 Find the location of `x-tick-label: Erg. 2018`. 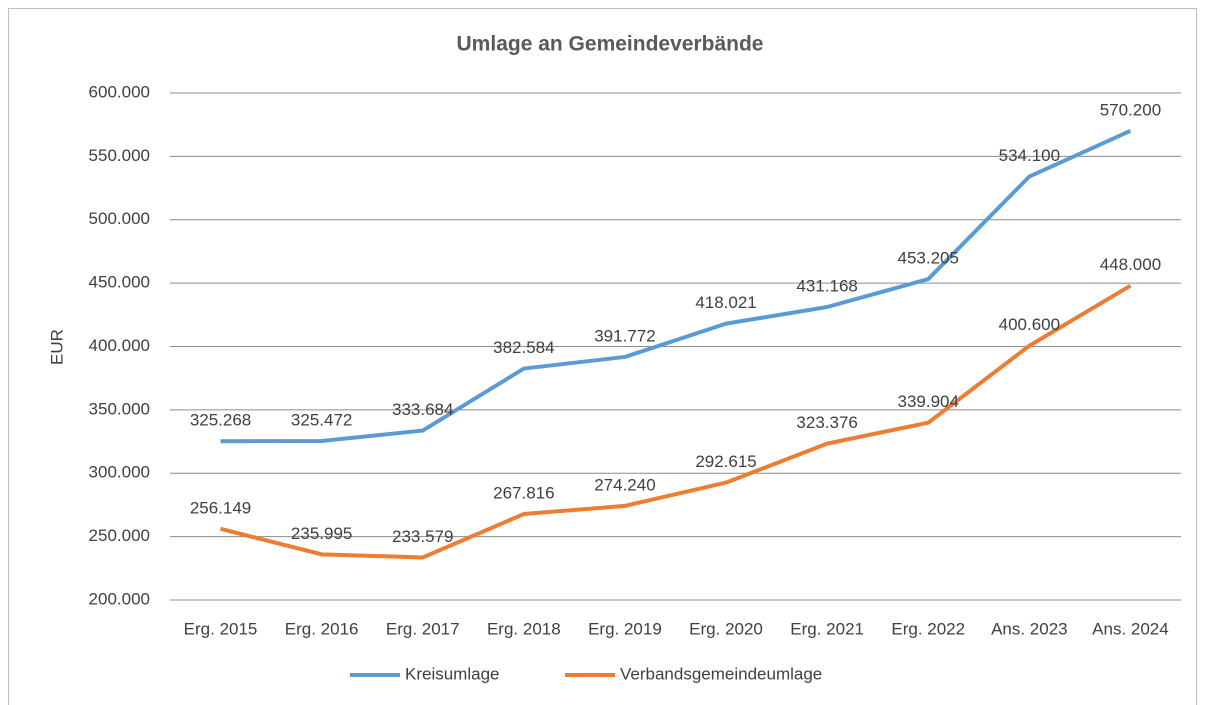

x-tick-label: Erg. 2018 is located at coordinates (524, 628).